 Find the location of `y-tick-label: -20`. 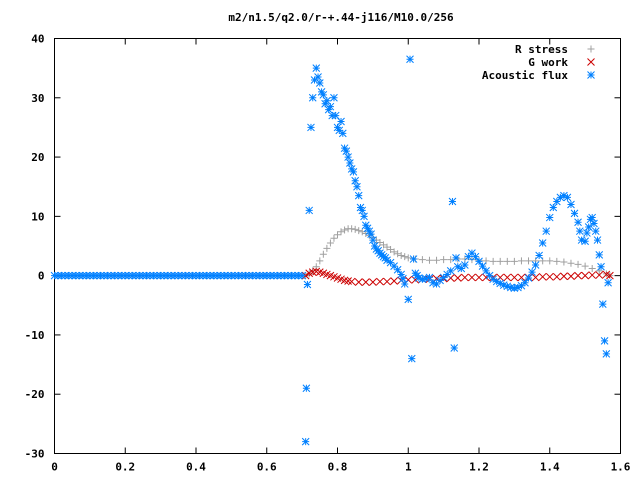

y-tick-label: -20 is located at coordinates (35, 394).